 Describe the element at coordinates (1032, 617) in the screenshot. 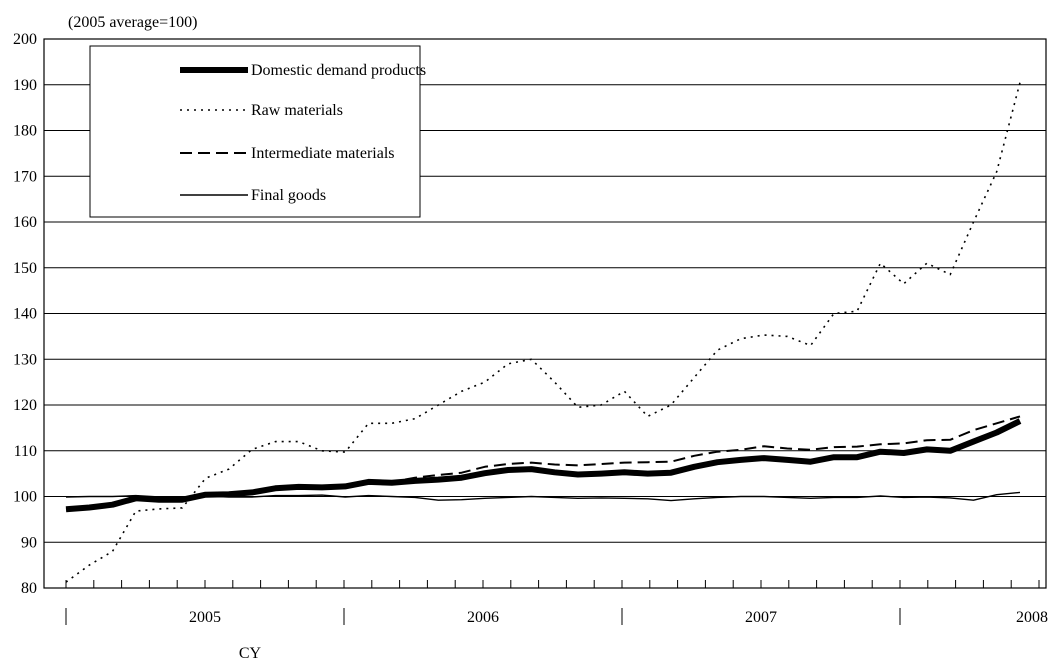

I see `x-year-label-2008: 2008` at that location.